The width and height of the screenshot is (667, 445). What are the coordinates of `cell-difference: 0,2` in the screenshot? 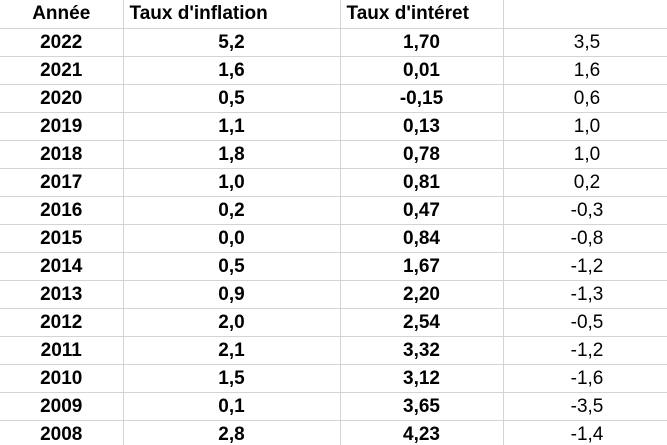 It's located at (585, 182).